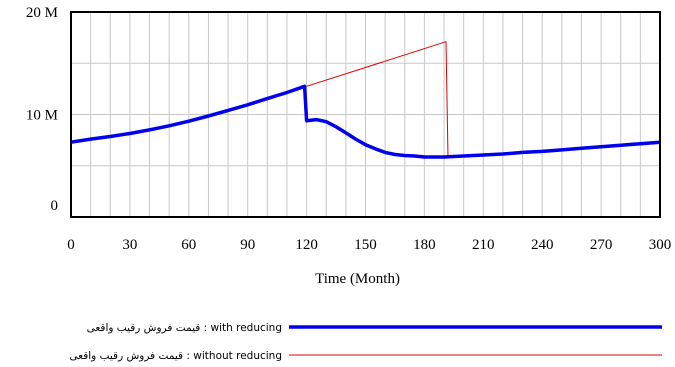 Image resolution: width=675 pixels, height=367 pixels. What do you see at coordinates (247, 245) in the screenshot?
I see `x-tick-label: 90` at bounding box center [247, 245].